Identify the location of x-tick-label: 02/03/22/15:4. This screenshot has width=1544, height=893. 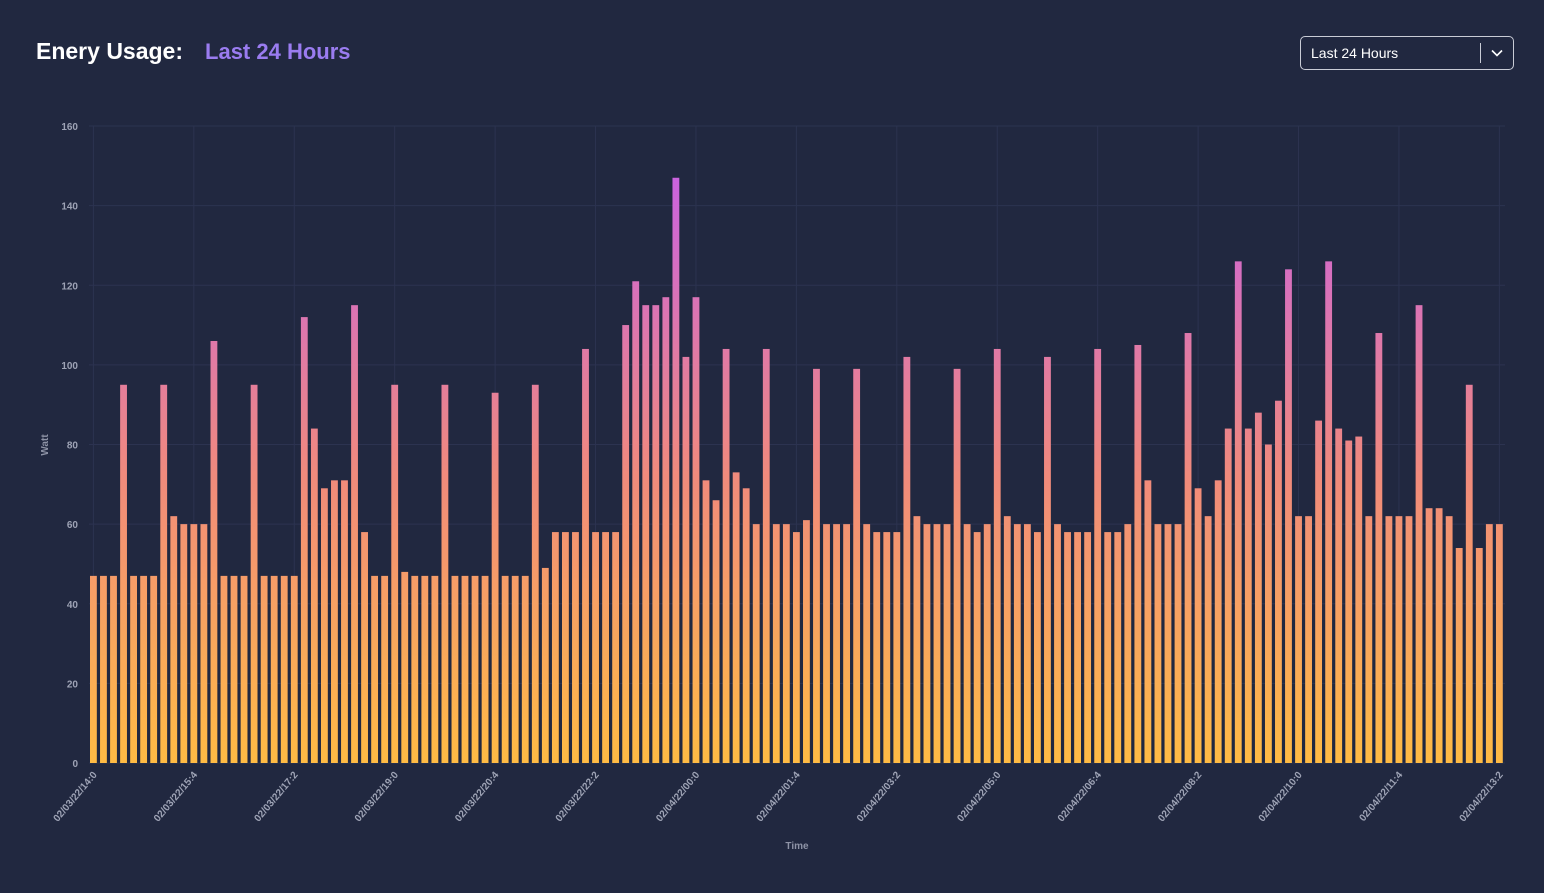
(176, 797).